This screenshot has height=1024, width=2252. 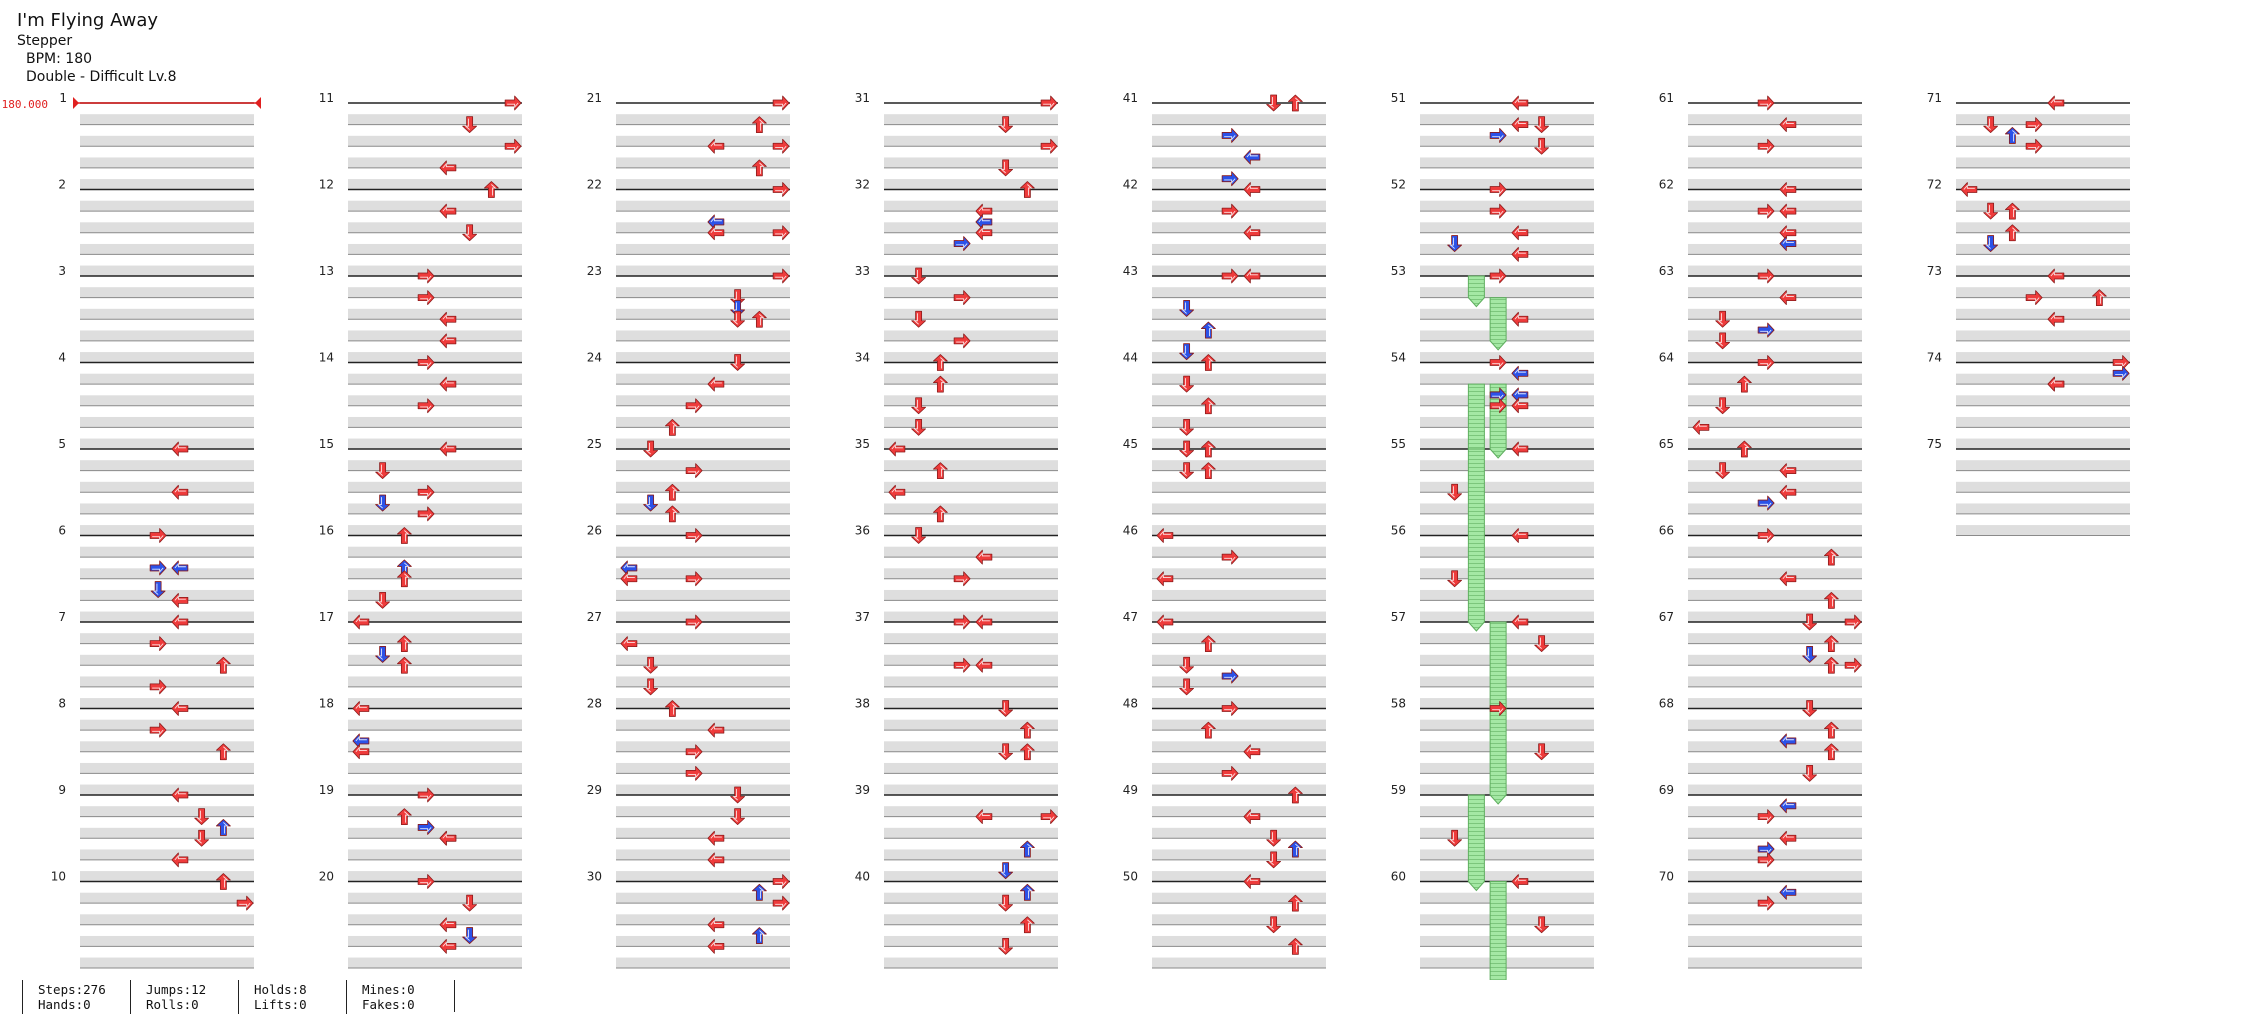 What do you see at coordinates (258, 103) in the screenshot?
I see `bpm-marker-tick` at bounding box center [258, 103].